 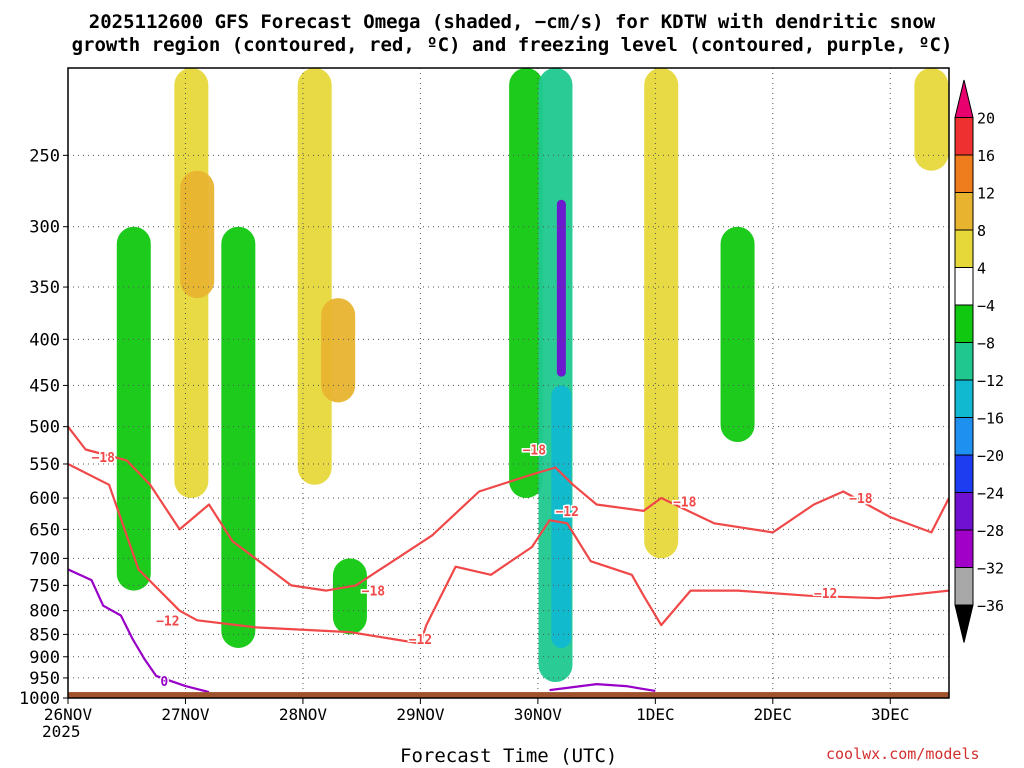 I want to click on ground-surface, so click(x=508, y=695).